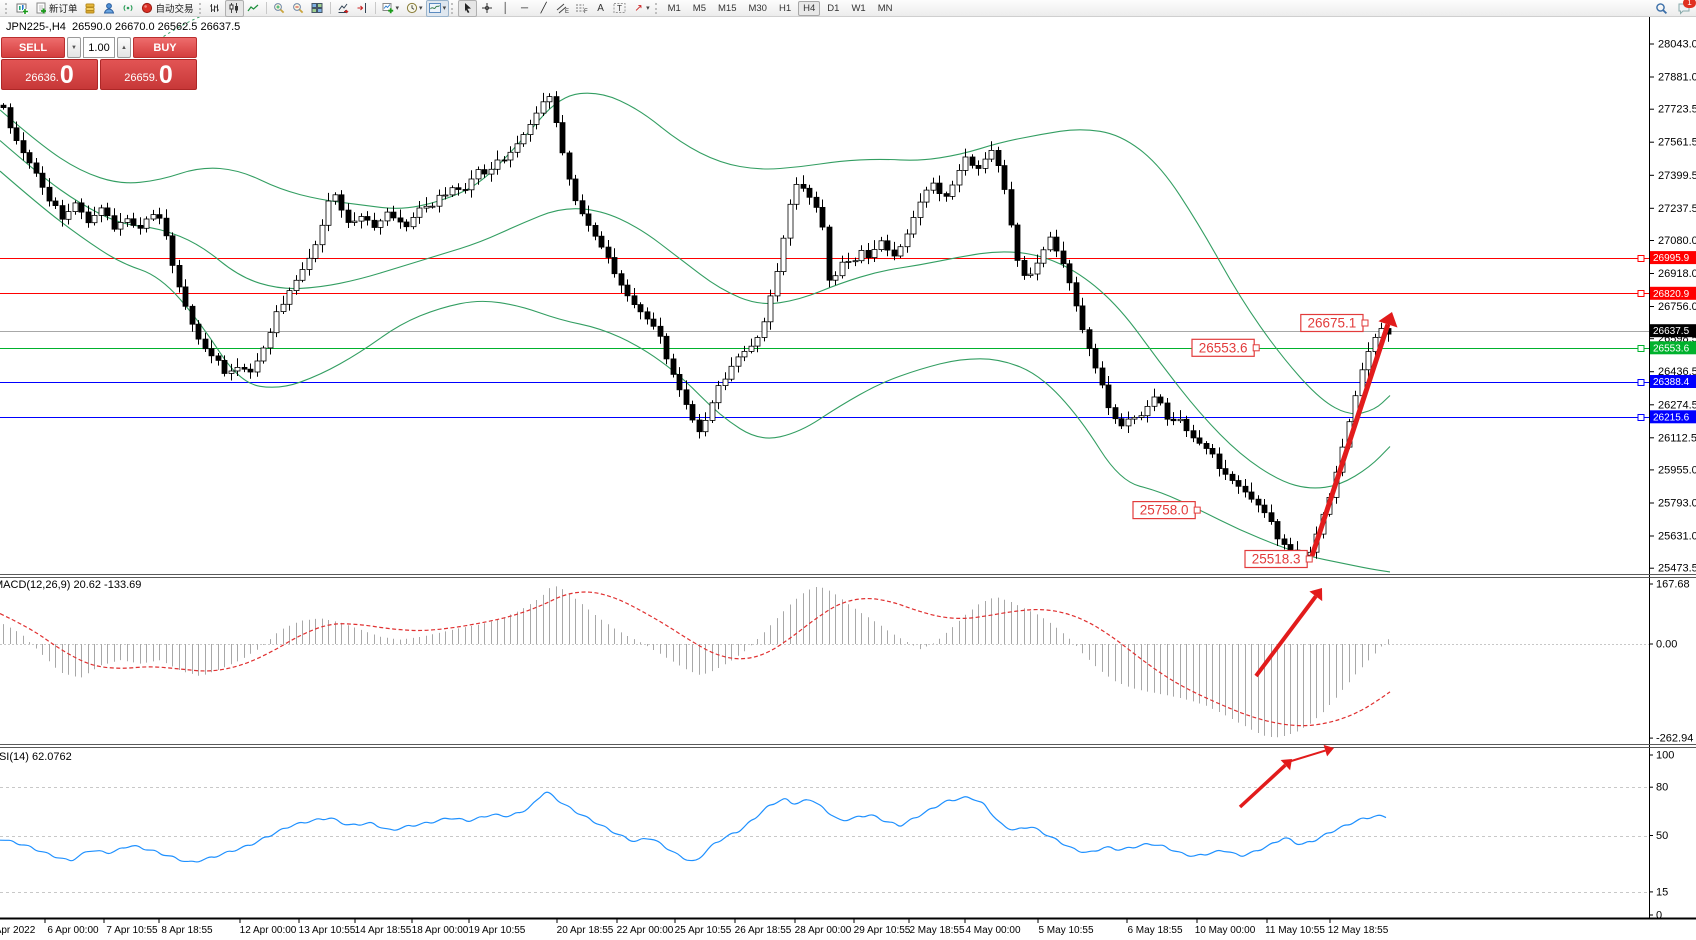 This screenshot has height=940, width=1696. Describe the element at coordinates (66, 75) in the screenshot. I see `sell-price-big-digit: 0` at that location.